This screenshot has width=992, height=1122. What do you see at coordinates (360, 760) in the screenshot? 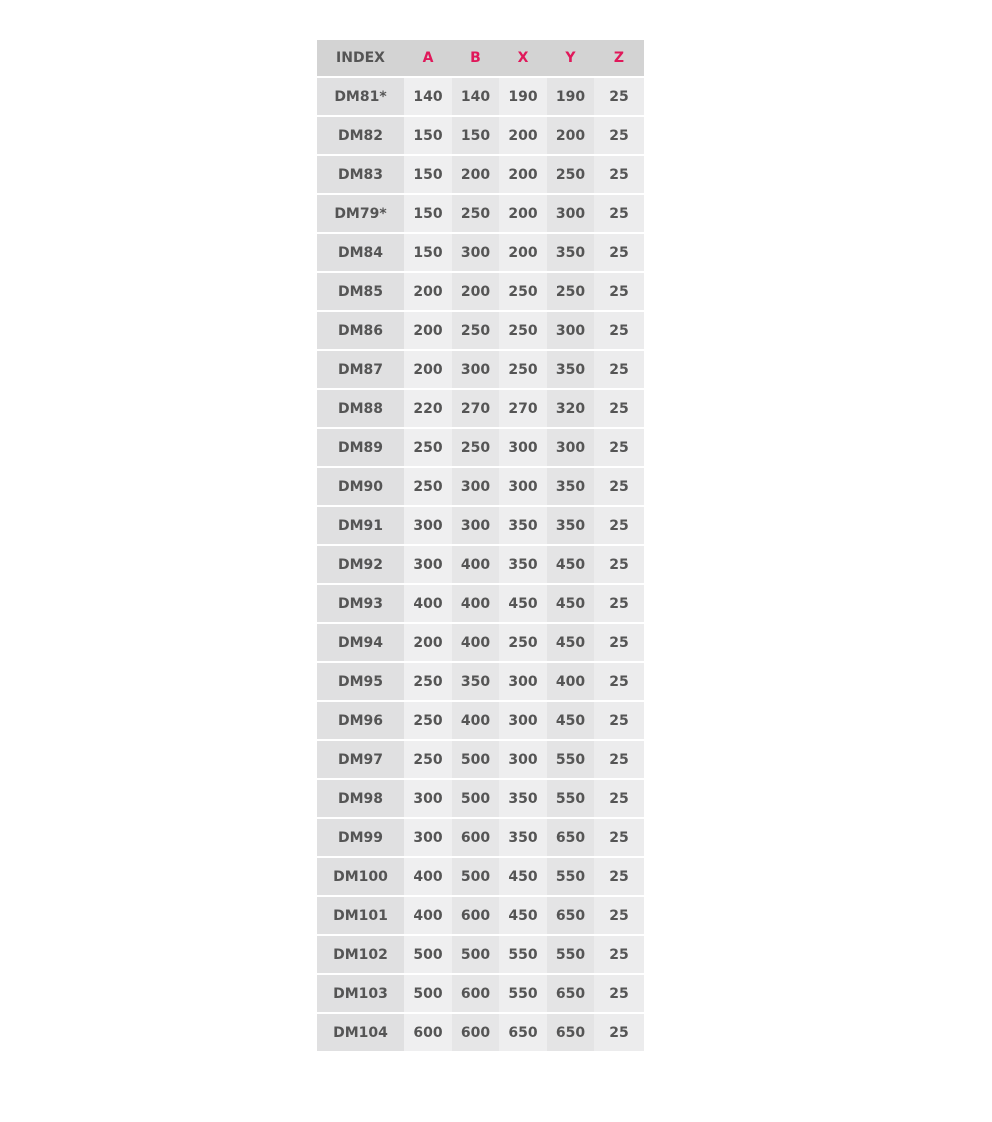
I see `index-cell: DM97` at bounding box center [360, 760].